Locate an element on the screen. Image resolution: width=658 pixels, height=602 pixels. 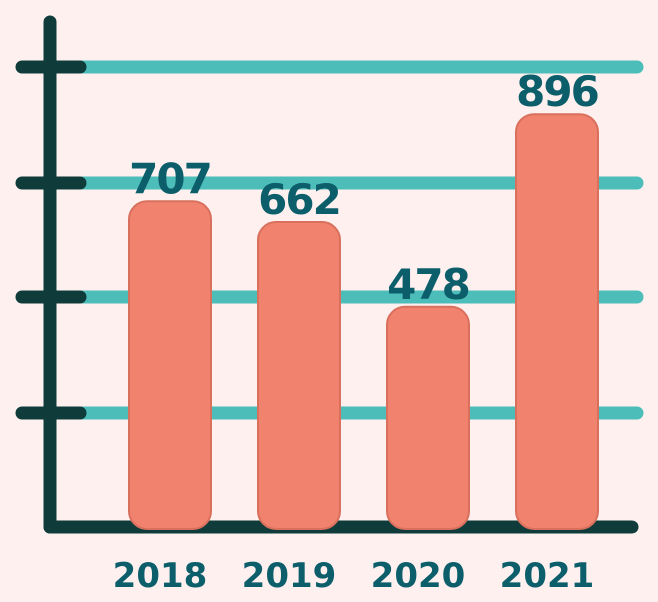
bar-2021 is located at coordinates (557, 321).